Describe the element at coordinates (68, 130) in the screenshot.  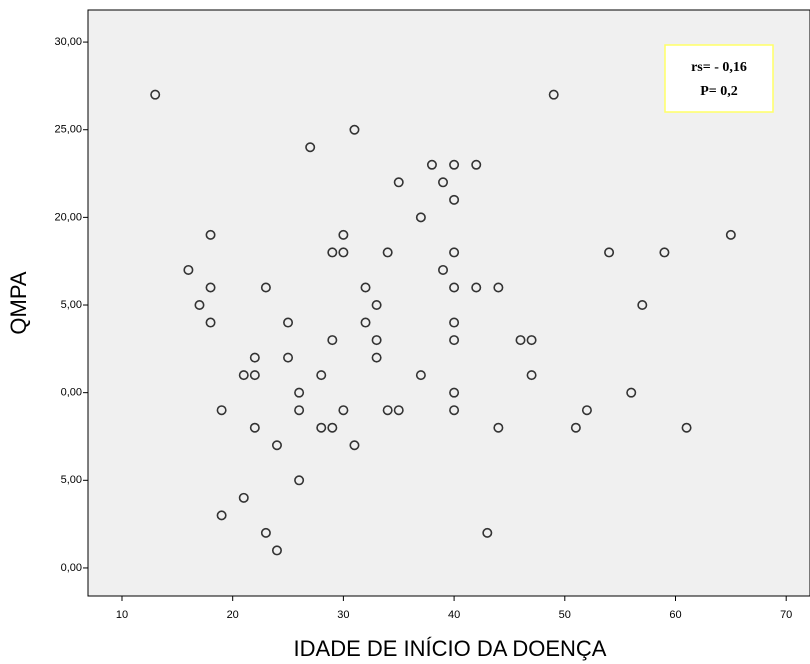
I see `y-tick-label: 25,00` at that location.